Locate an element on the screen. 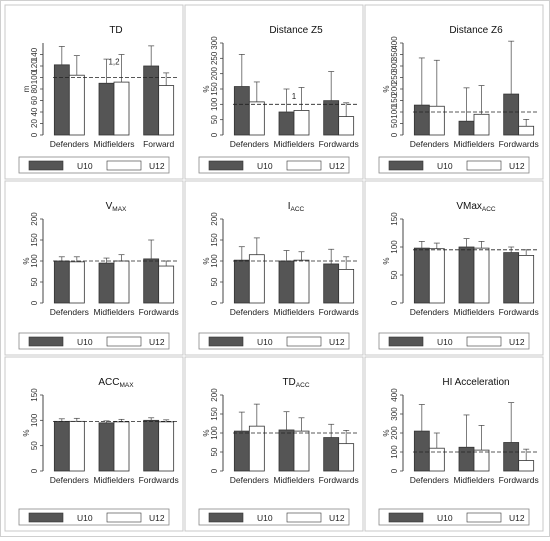 This screenshot has height=541, width=550. chart-title: VMaxACC is located at coordinates (476, 207).